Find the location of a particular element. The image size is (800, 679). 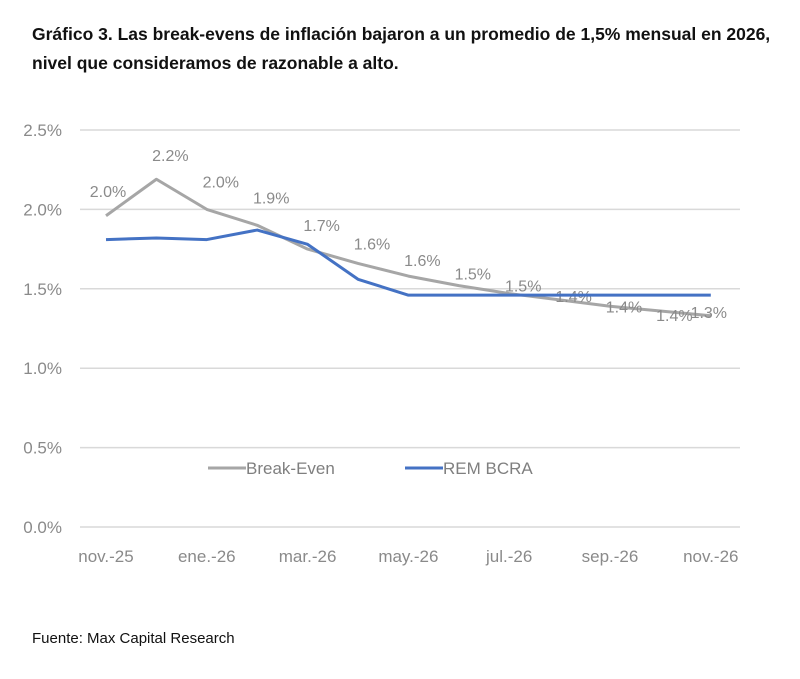

source-note: Fuente: Max Capital Research is located at coordinates (133, 638).